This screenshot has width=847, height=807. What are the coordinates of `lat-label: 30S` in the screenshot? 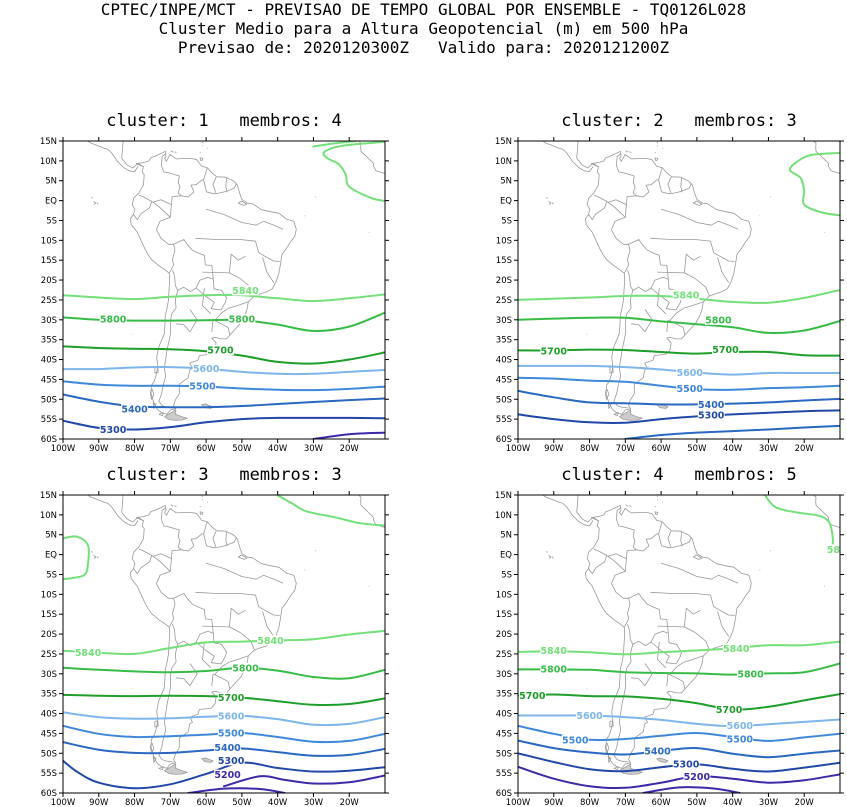 It's located at (49, 321).